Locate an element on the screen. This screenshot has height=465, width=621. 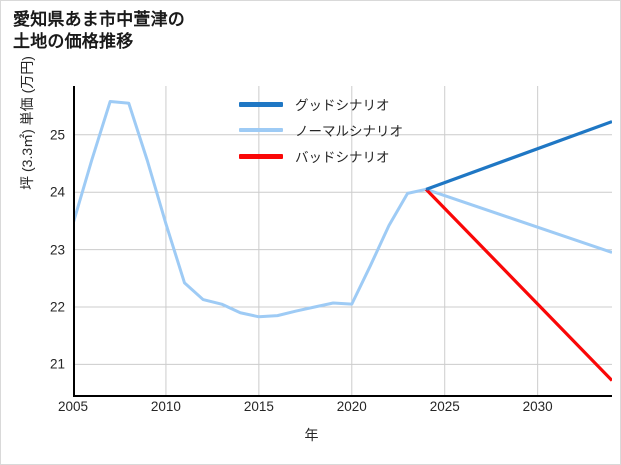
y-tick-label: 24 is located at coordinates (57, 192).